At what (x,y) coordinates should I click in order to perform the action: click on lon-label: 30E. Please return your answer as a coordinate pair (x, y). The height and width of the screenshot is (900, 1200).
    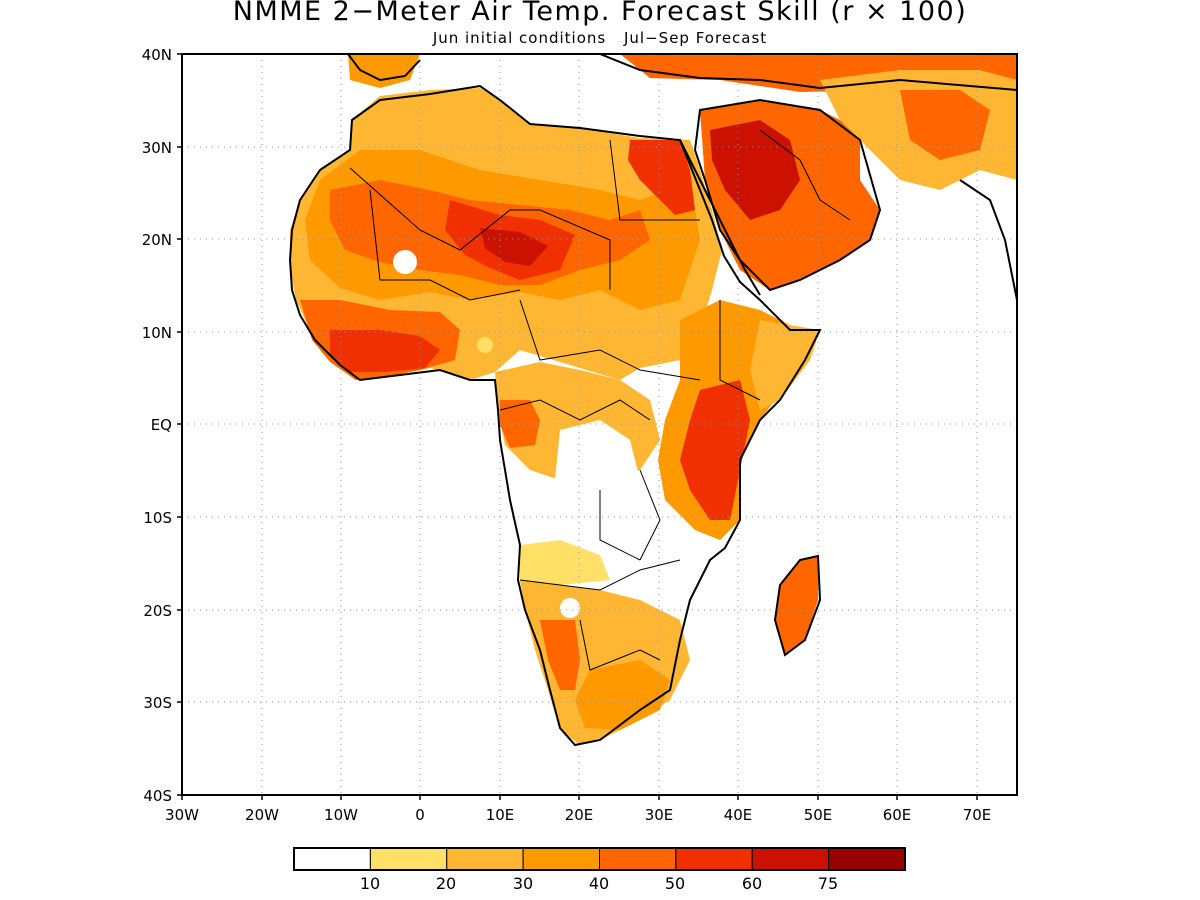
    Looking at the image, I should click on (659, 815).